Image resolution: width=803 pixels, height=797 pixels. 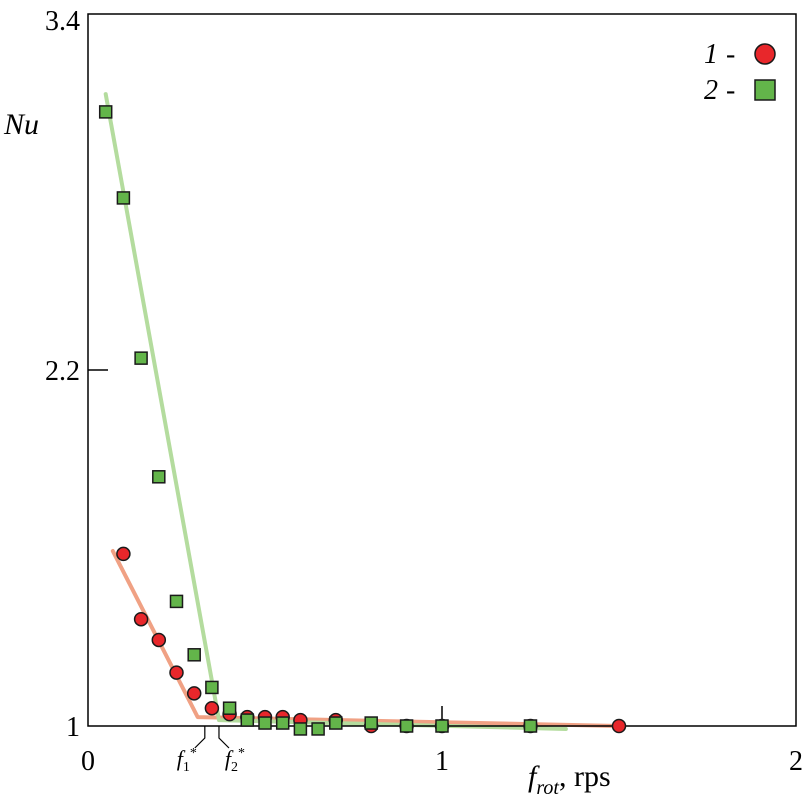 What do you see at coordinates (211, 750) in the screenshot?
I see `frequency-markers: f1* f2*` at bounding box center [211, 750].